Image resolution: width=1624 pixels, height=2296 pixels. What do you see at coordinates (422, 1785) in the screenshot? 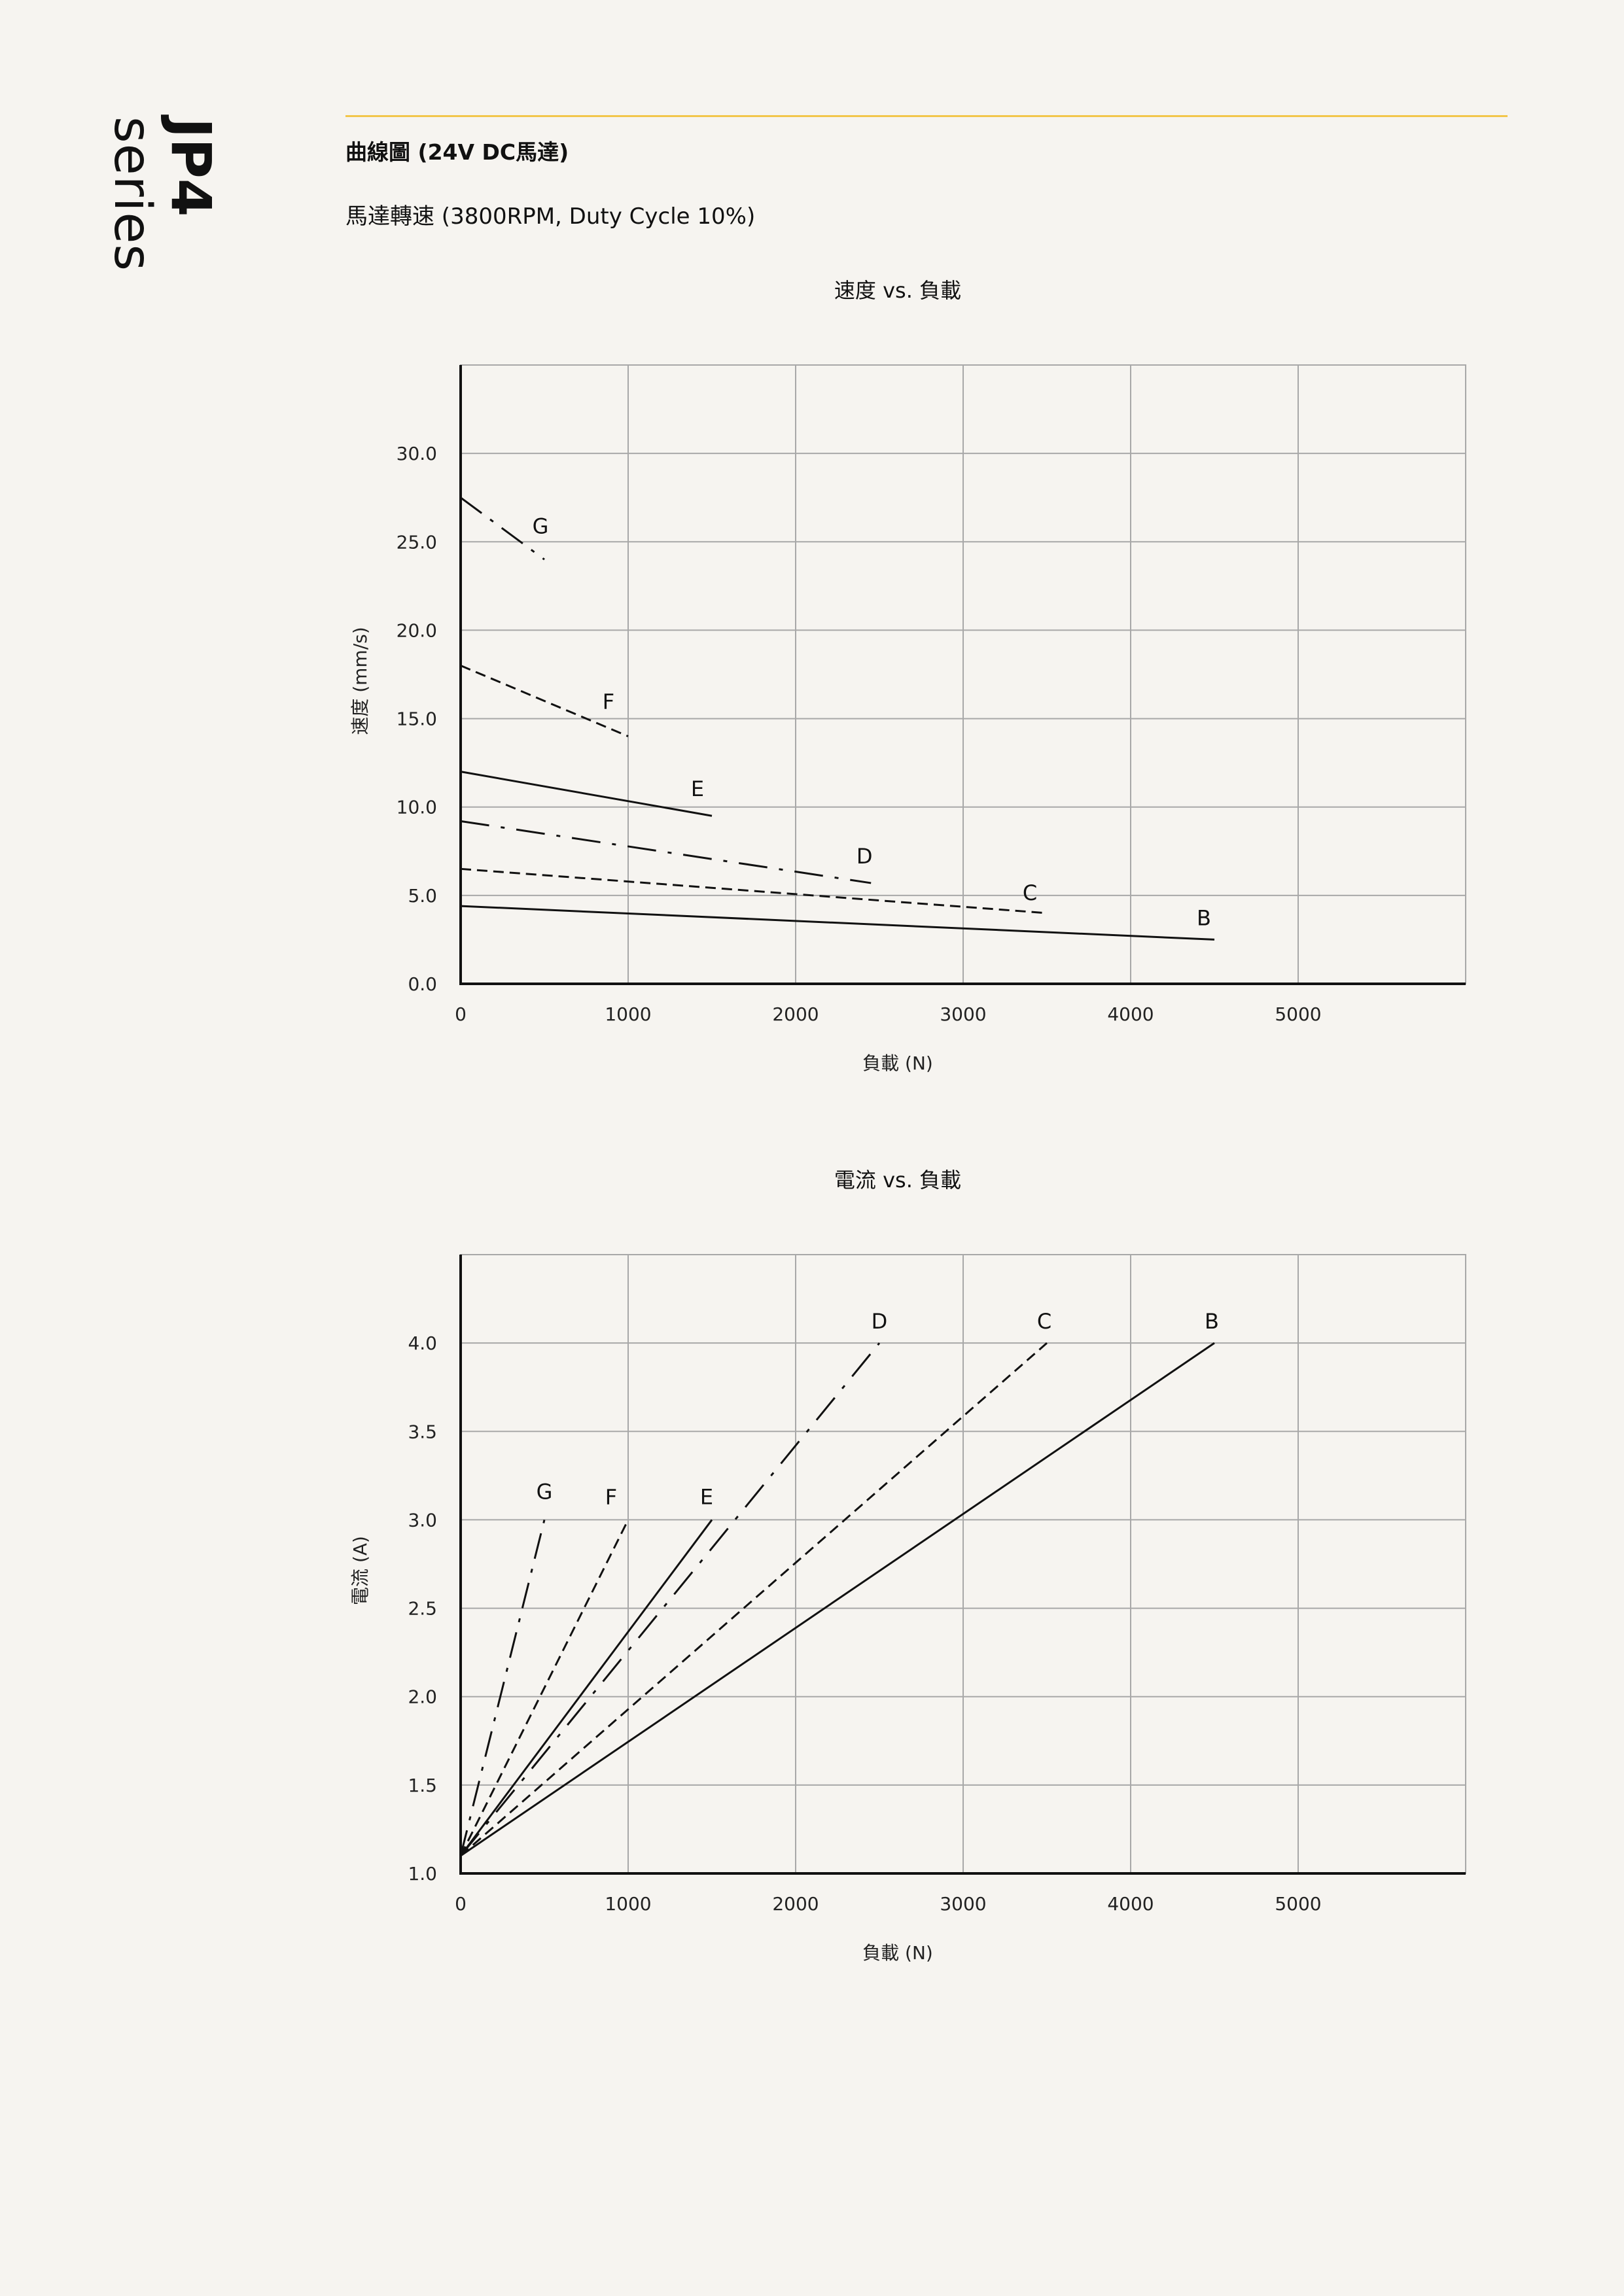
I see `y-tick-label: 1.5` at bounding box center [422, 1785].